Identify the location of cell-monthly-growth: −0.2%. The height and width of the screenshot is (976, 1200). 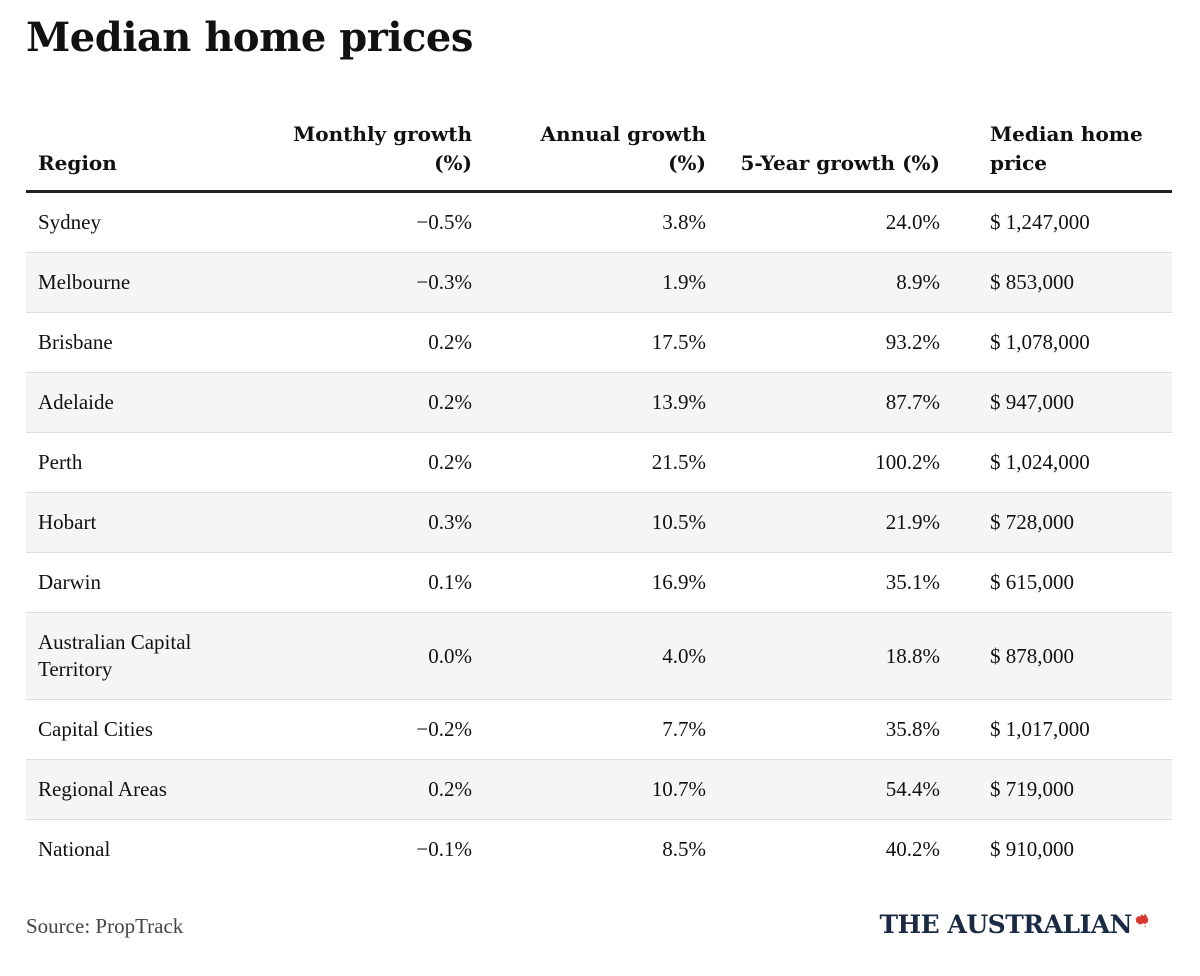
(367, 729).